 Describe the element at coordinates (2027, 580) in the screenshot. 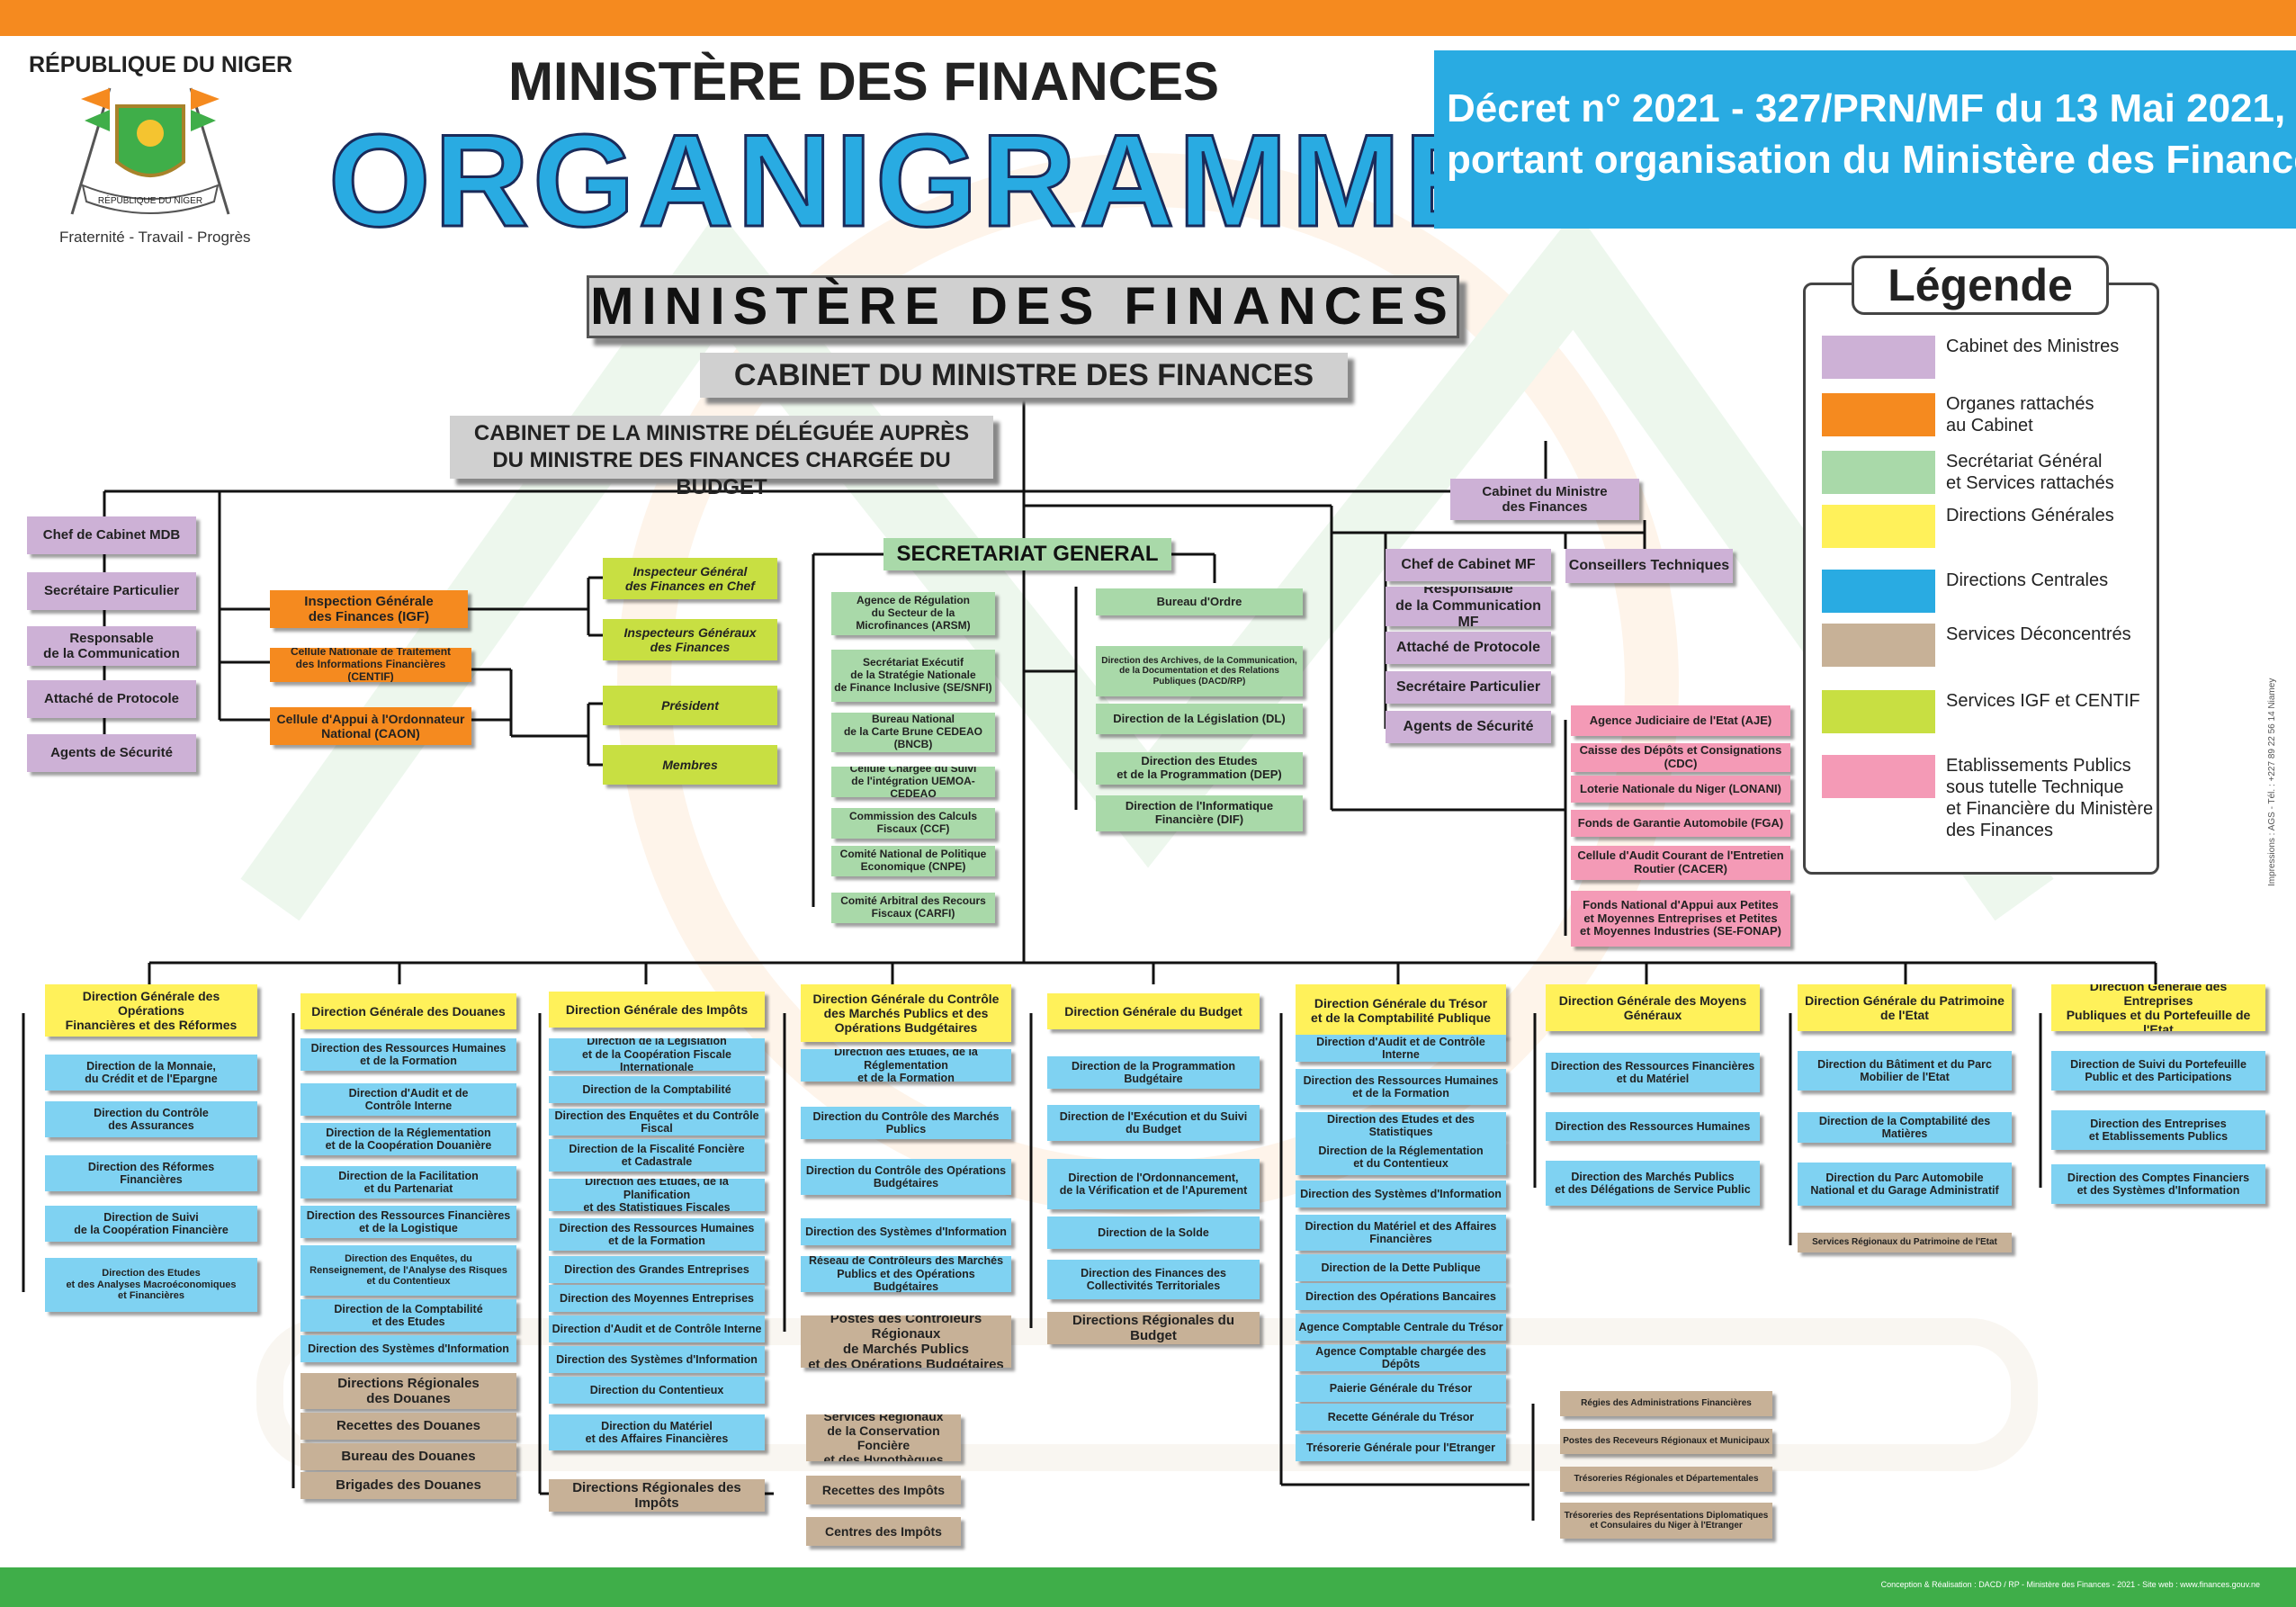

I see `legend-label: Directions Centrales` at that location.